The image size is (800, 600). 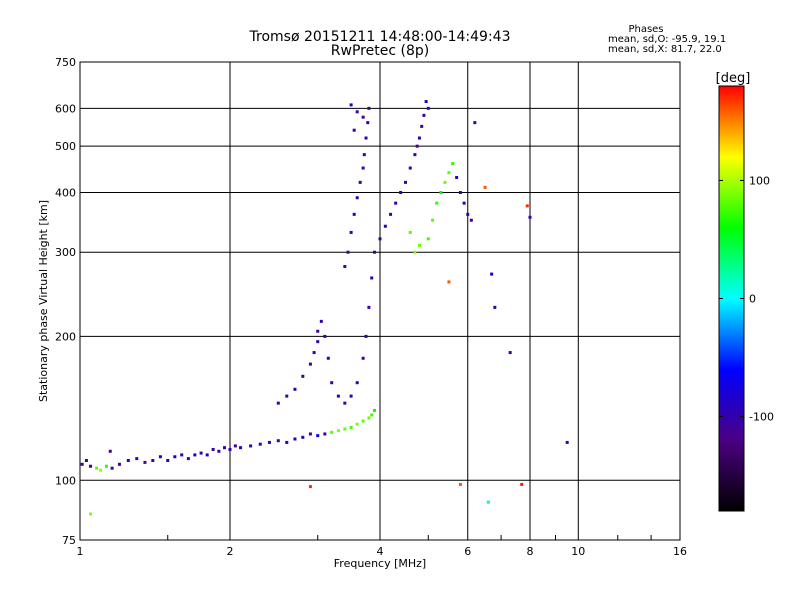 I want to click on y-axis-label: Stationary phase Virtual Height [km], so click(x=43, y=301).